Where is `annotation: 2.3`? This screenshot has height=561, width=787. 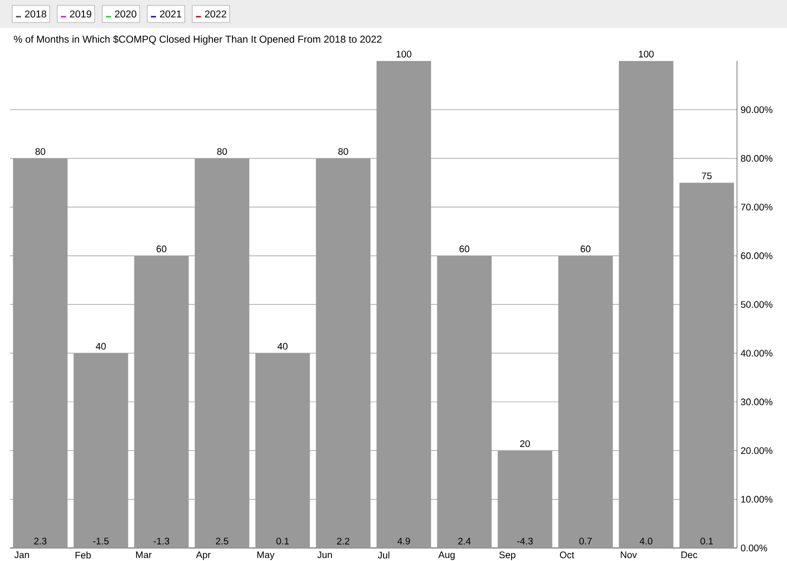
annotation: 2.3 is located at coordinates (40, 541).